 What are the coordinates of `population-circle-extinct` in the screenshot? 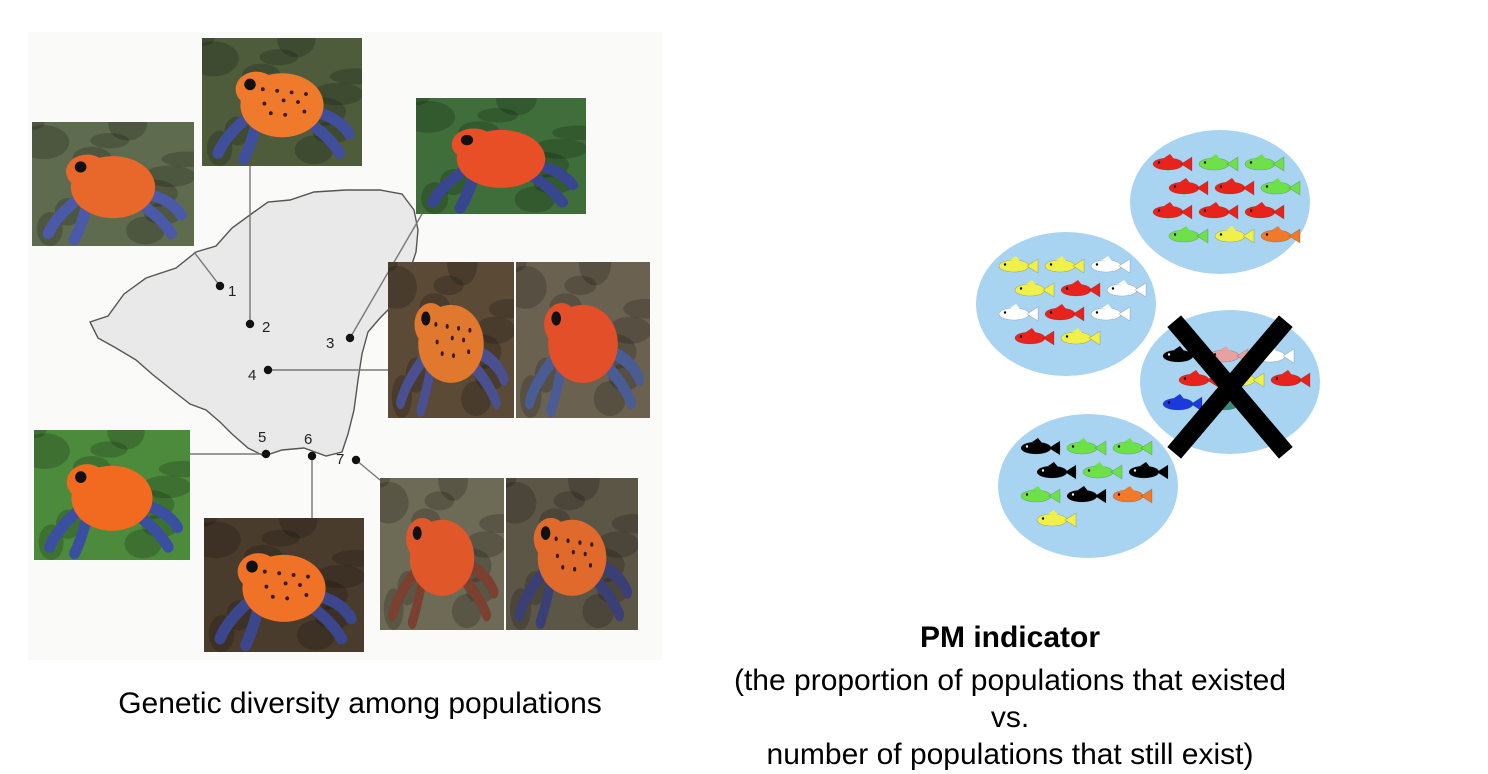 It's located at (1230, 384).